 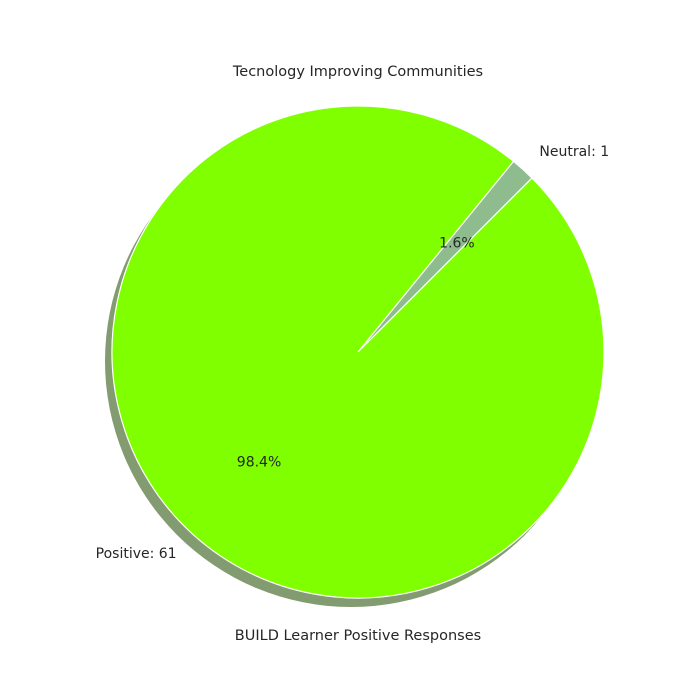 What do you see at coordinates (357, 72) in the screenshot?
I see `chart-title: Tecnology Improving Communities` at bounding box center [357, 72].